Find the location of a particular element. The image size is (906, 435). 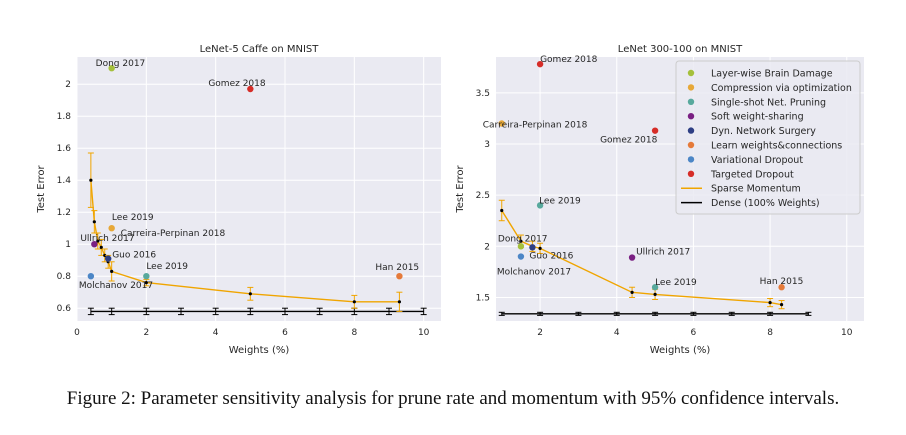

legend-entry-label: Layer-wise Brain Damage is located at coordinates (772, 74).